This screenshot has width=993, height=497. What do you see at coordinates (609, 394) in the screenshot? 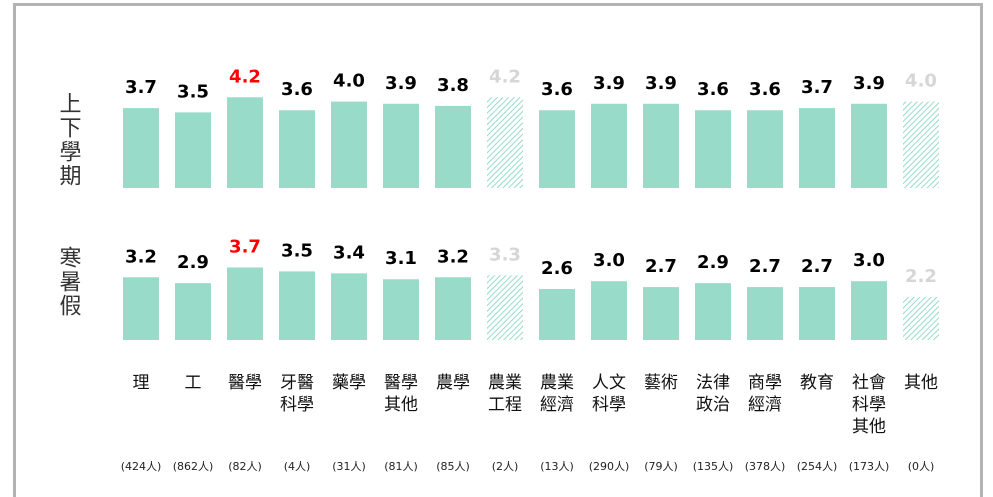
I see `category-label: 人文科學` at bounding box center [609, 394].